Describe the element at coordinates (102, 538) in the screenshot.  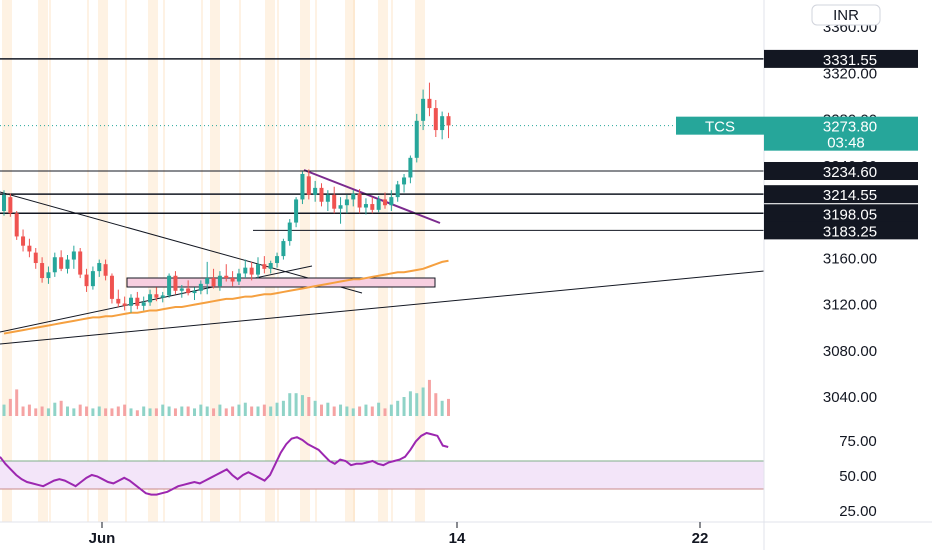
I see `time-tick-label: Jun` at that location.